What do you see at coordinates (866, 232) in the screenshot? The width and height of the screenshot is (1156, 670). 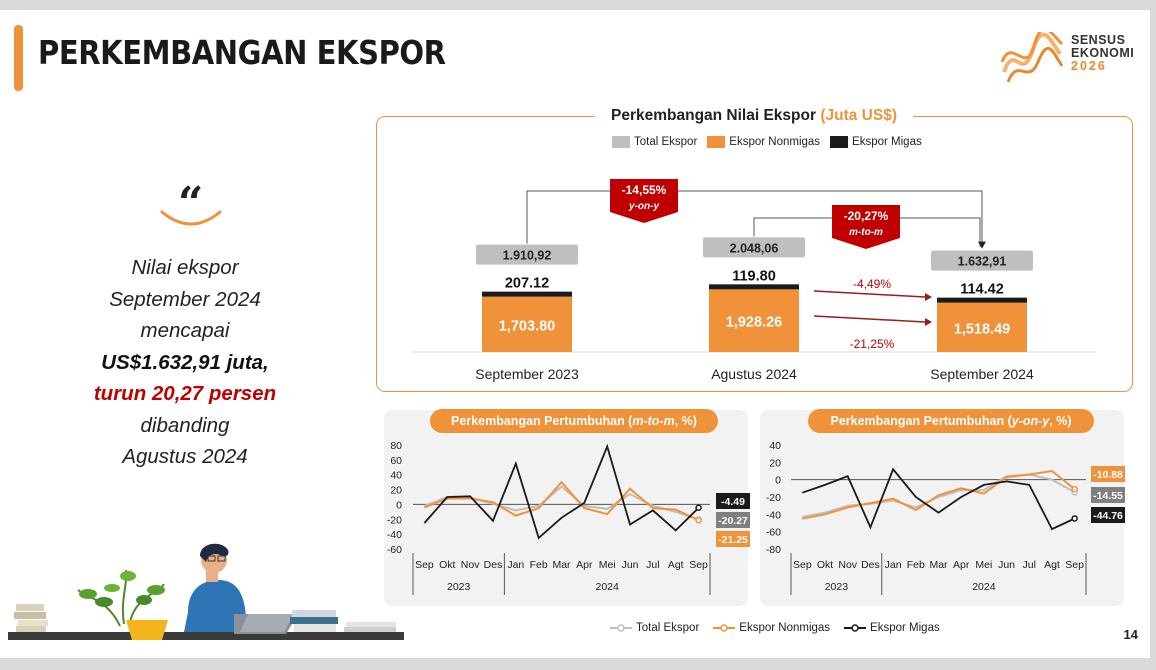 I see `mtm-label: m-to-m` at bounding box center [866, 232].